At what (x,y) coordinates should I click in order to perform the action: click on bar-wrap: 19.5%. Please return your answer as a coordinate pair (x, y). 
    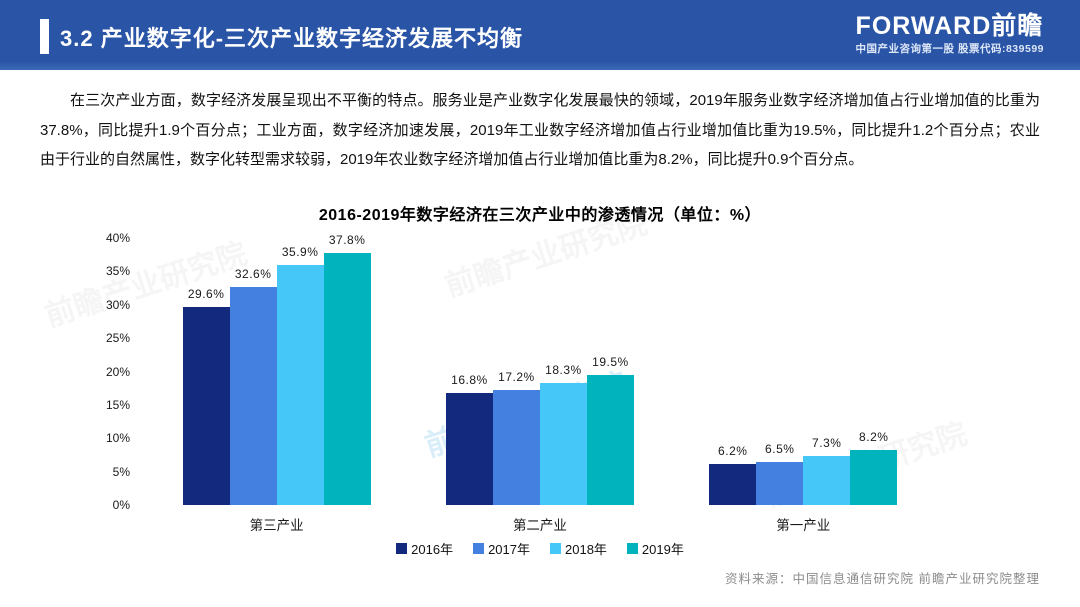
    Looking at the image, I should click on (610, 430).